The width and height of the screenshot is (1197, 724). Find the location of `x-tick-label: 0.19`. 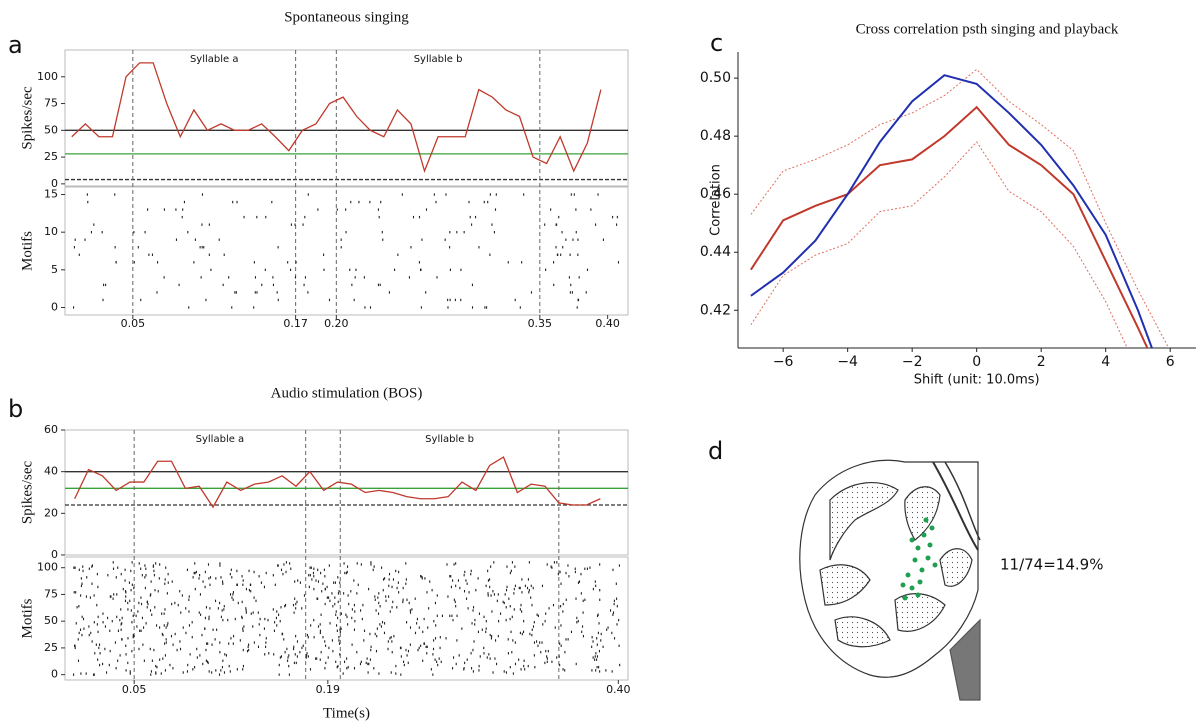

x-tick-label: 0.19 is located at coordinates (328, 689).